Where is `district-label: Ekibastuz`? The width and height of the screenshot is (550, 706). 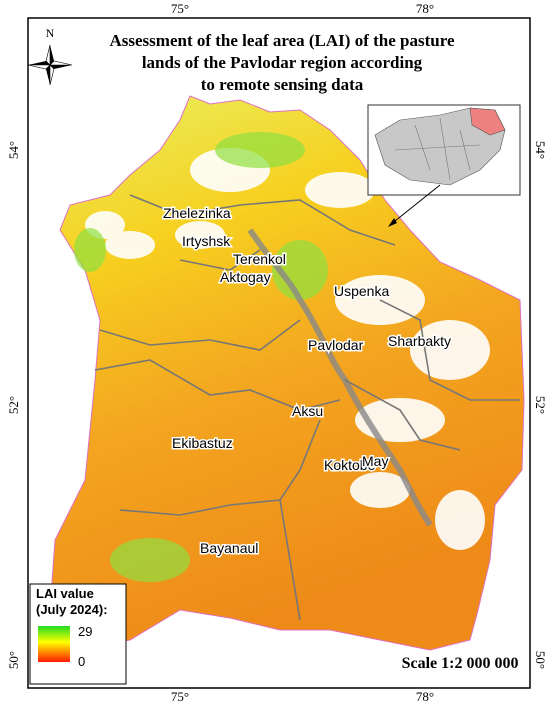
district-label: Ekibastuz is located at coordinates (202, 443).